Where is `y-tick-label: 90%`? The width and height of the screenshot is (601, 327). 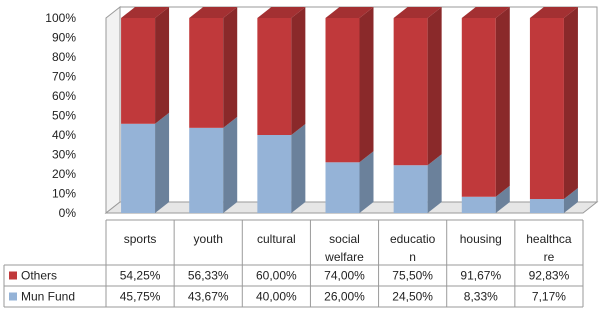 y-tick-label: 90% is located at coordinates (64, 38).